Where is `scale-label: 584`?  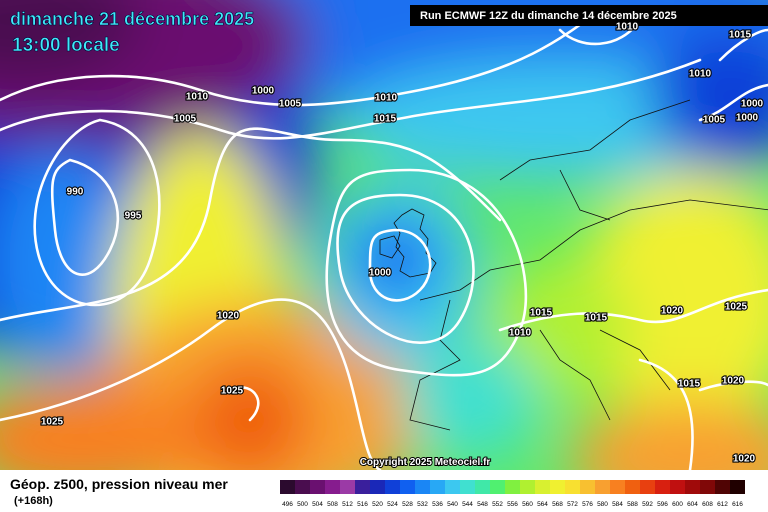
scale-label: 584 is located at coordinates (617, 504).